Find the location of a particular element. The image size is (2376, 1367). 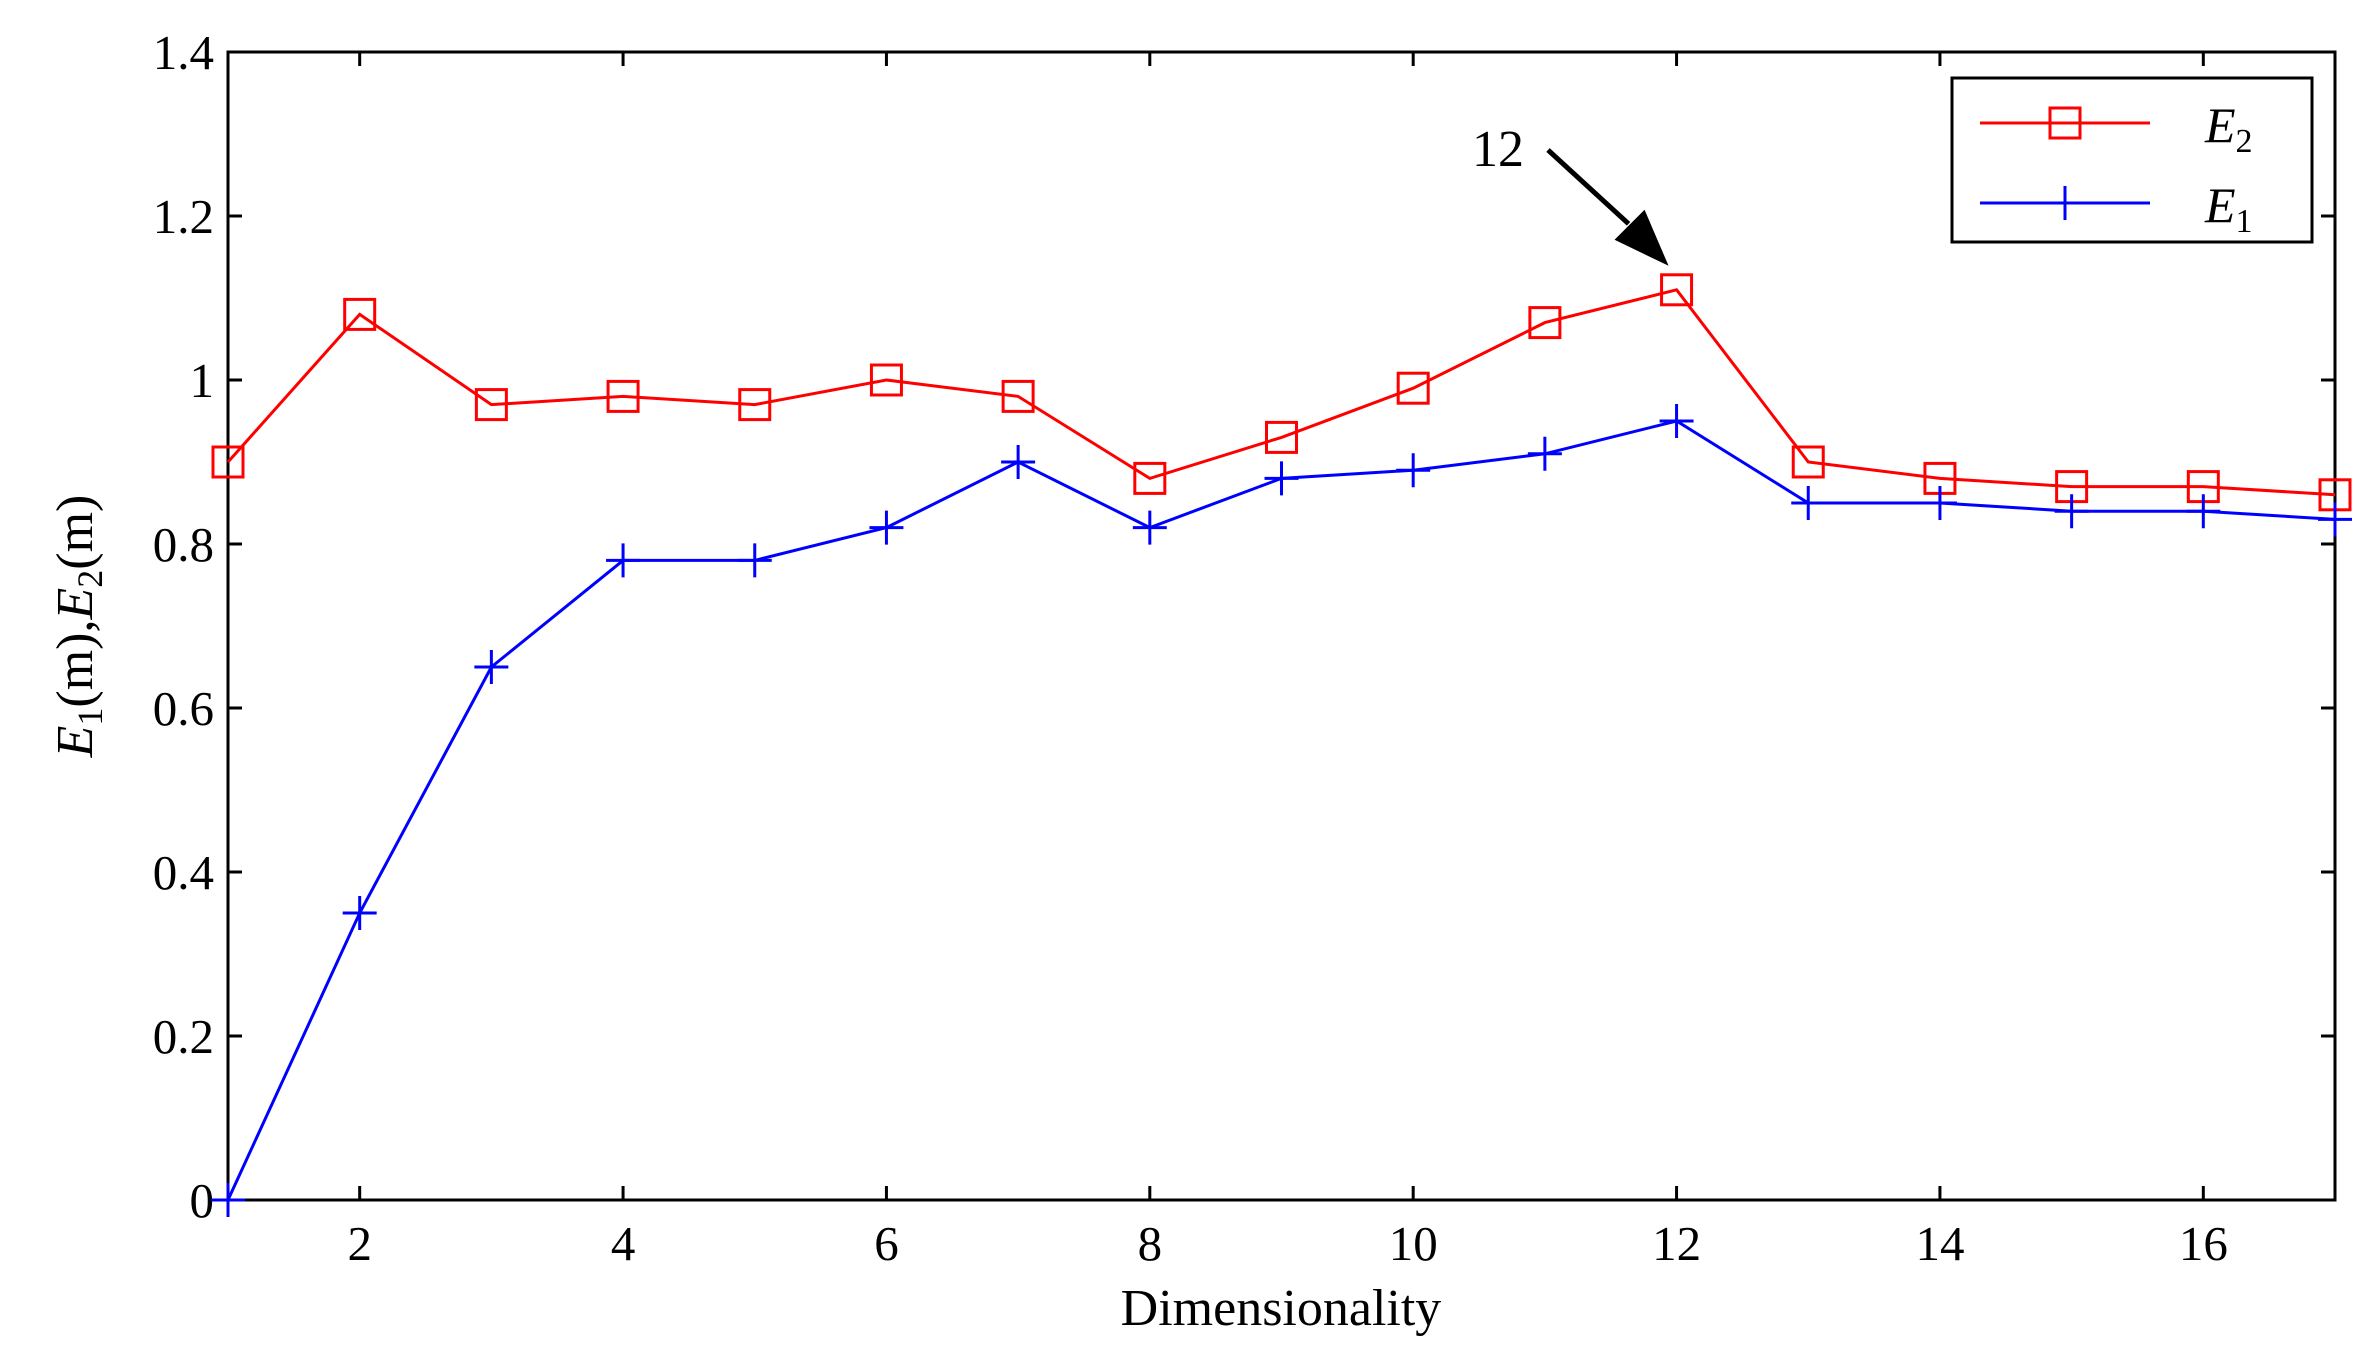

legend-e2-label: E2 is located at coordinates (2228, 128).